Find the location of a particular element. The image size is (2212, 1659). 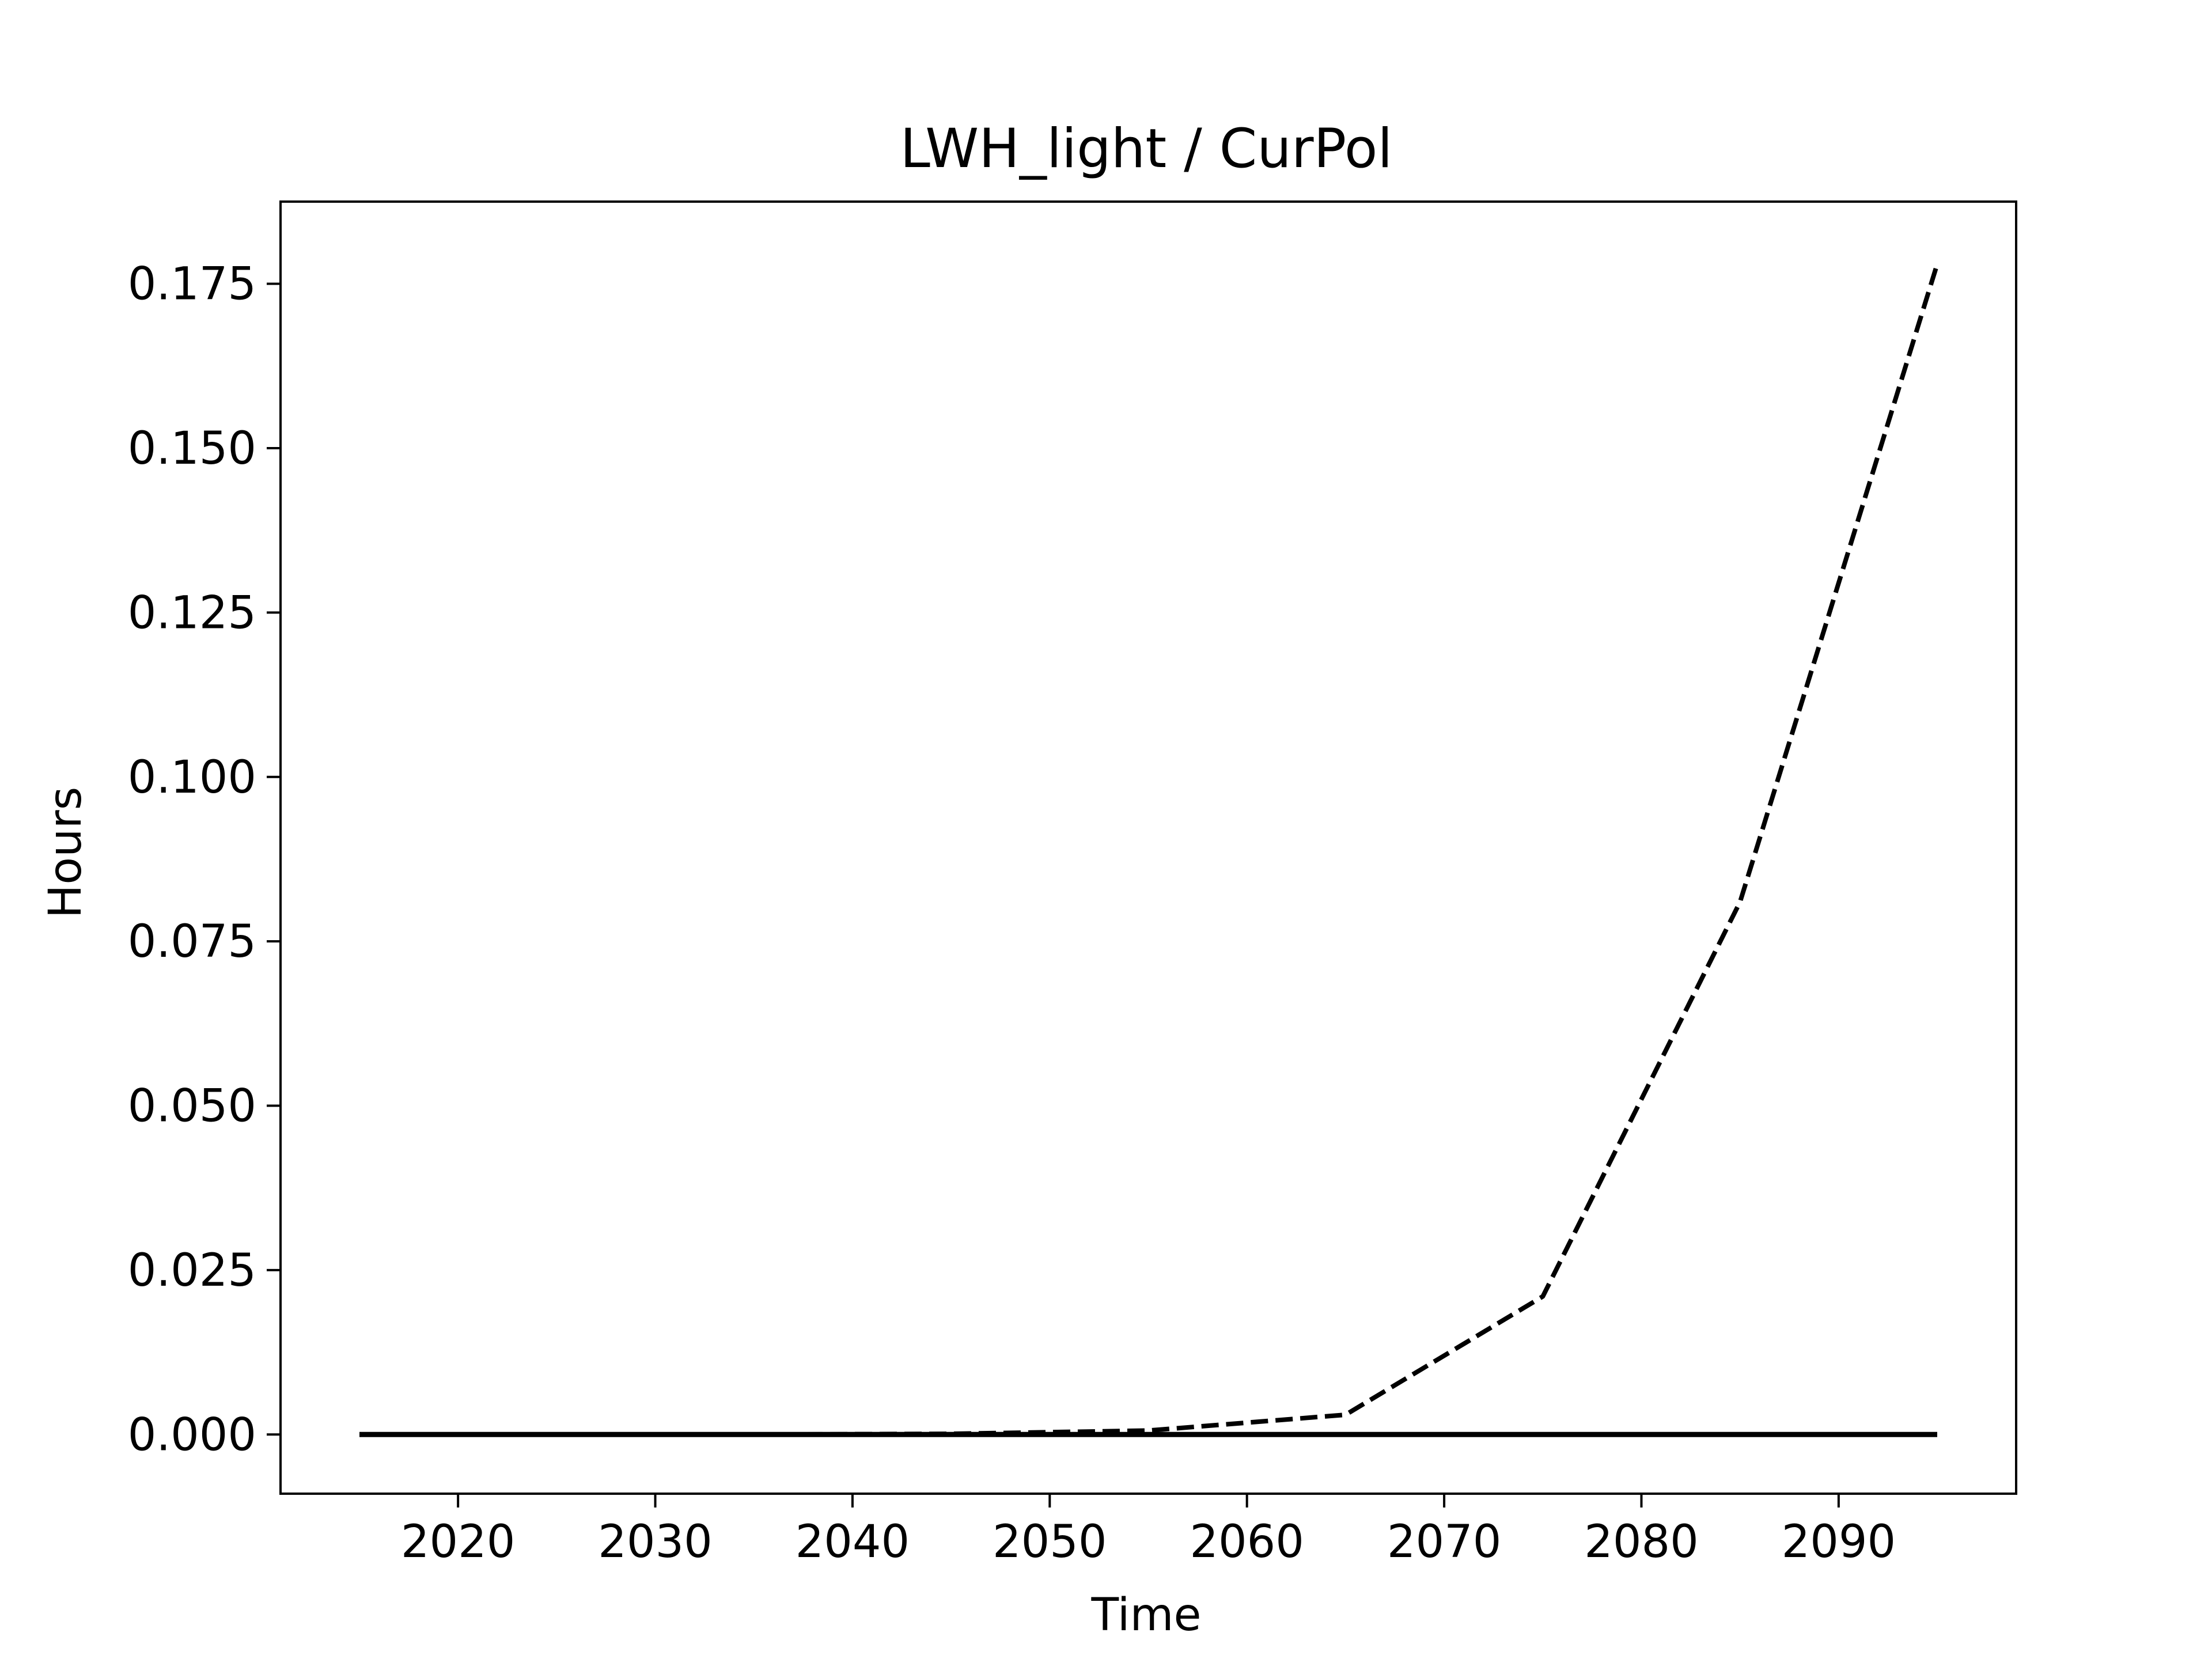

y-tick-label: 0.175 is located at coordinates (192, 284).